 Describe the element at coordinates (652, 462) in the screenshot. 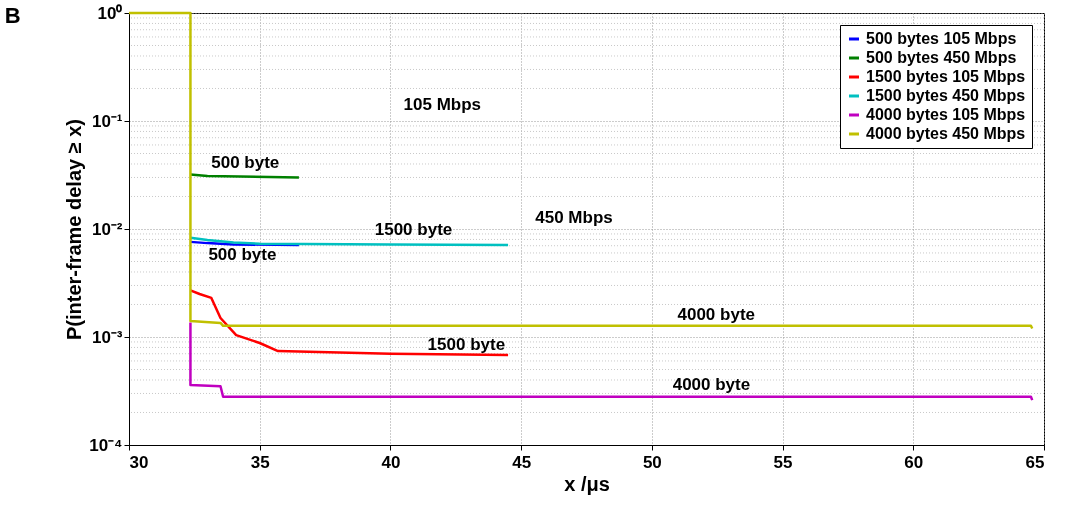

I see `x-tick-label: 50` at that location.